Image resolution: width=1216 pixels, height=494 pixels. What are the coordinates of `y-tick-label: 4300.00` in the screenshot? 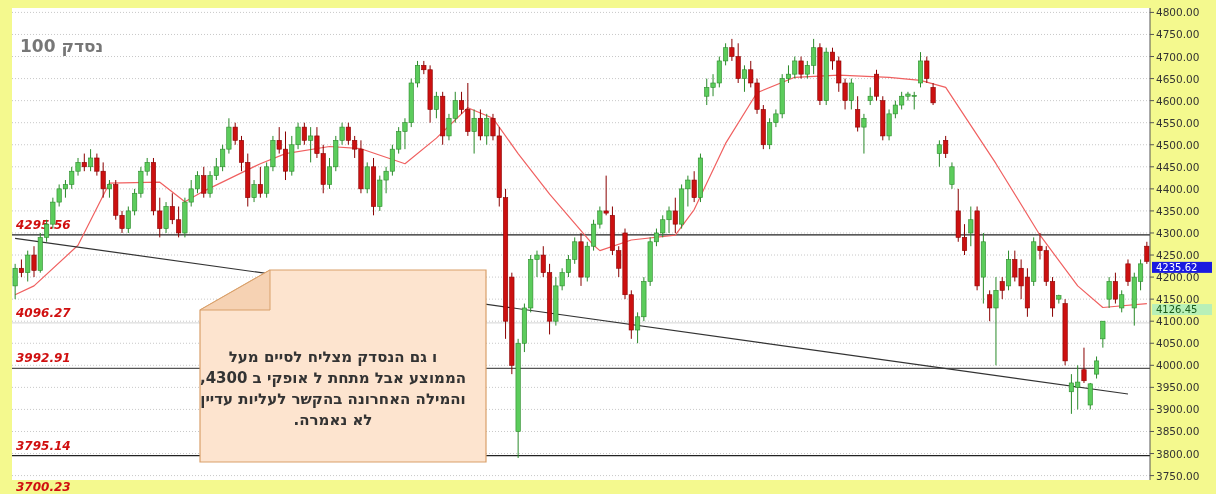 It's located at (1178, 232).